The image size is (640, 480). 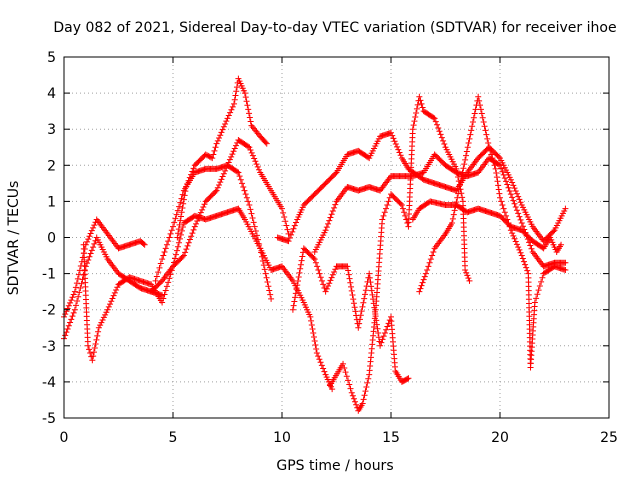 I want to click on y-tick-label: 4, so click(x=51, y=94).